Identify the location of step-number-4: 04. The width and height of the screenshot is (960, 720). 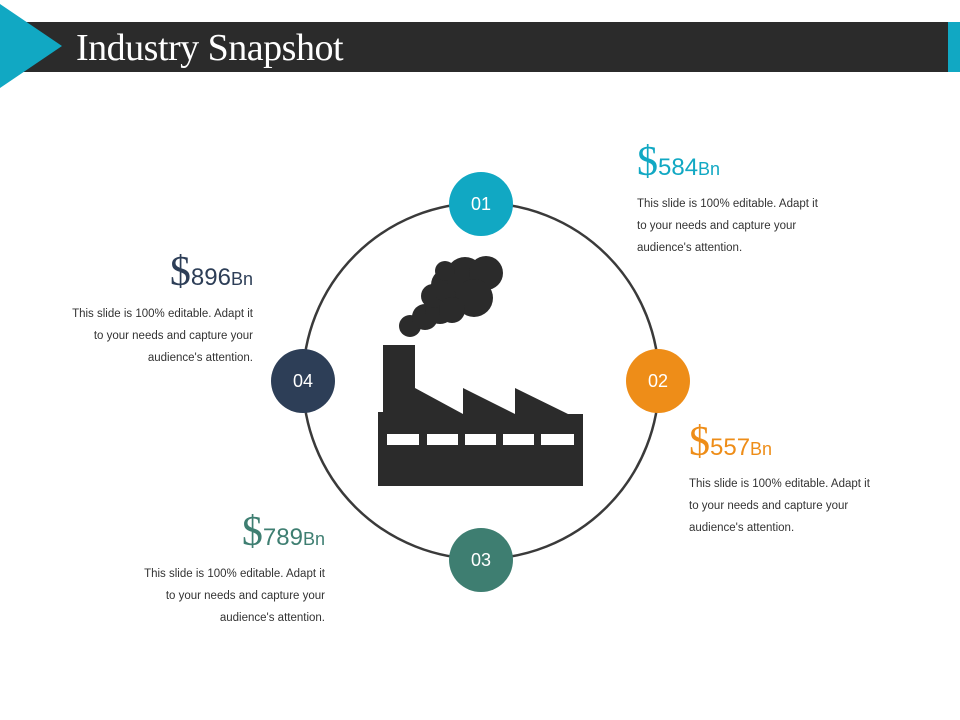
(303, 381).